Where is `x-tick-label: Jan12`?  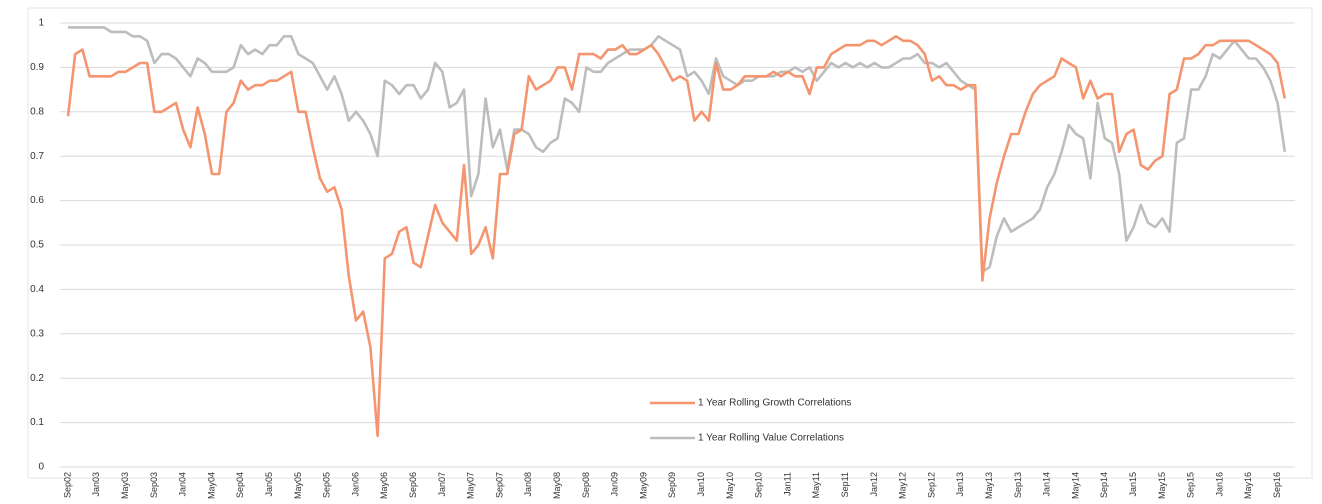
x-tick-label: Jan12 is located at coordinates (874, 484).